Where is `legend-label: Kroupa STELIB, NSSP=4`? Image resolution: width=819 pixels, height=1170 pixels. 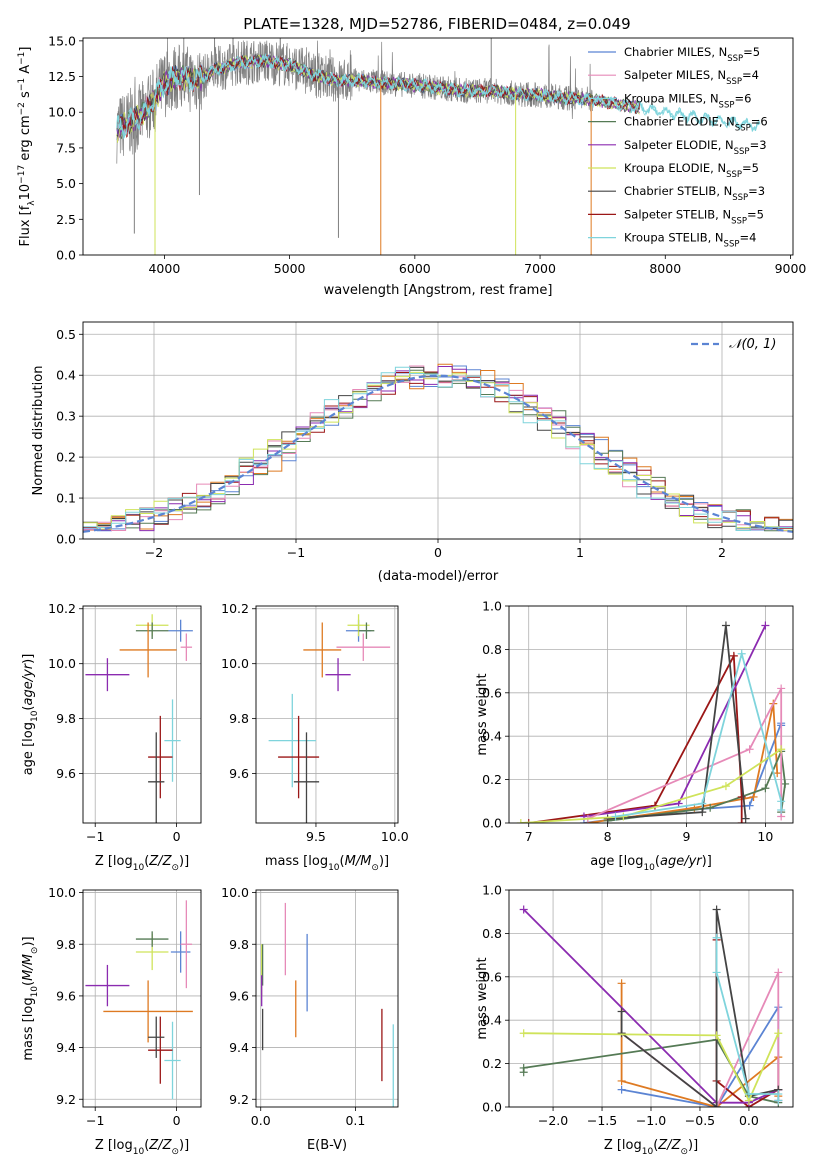
legend-label: Kroupa STELIB, NSSP=4 is located at coordinates (690, 240).